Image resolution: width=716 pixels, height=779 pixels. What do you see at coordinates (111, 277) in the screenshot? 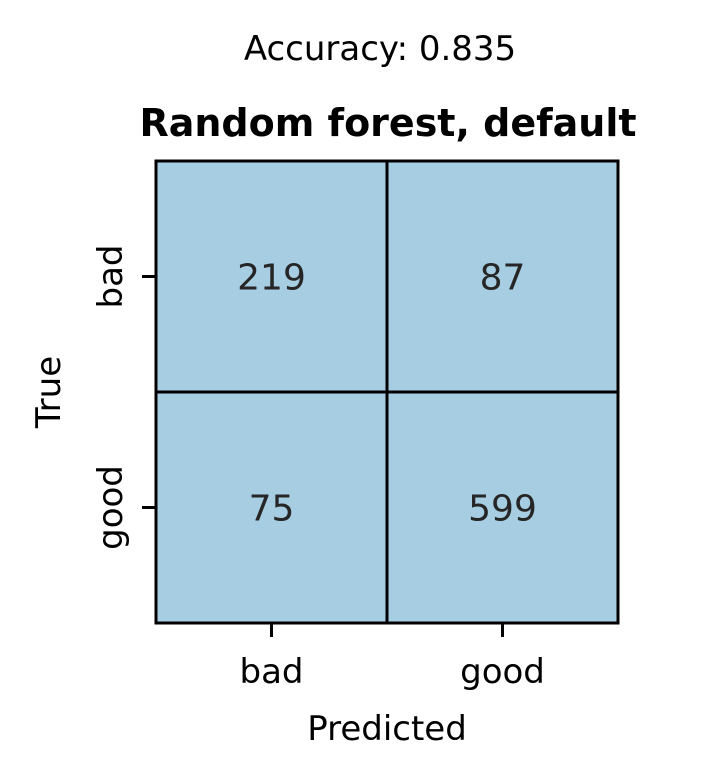
I see `y-tick-label-bad: bad` at bounding box center [111, 277].